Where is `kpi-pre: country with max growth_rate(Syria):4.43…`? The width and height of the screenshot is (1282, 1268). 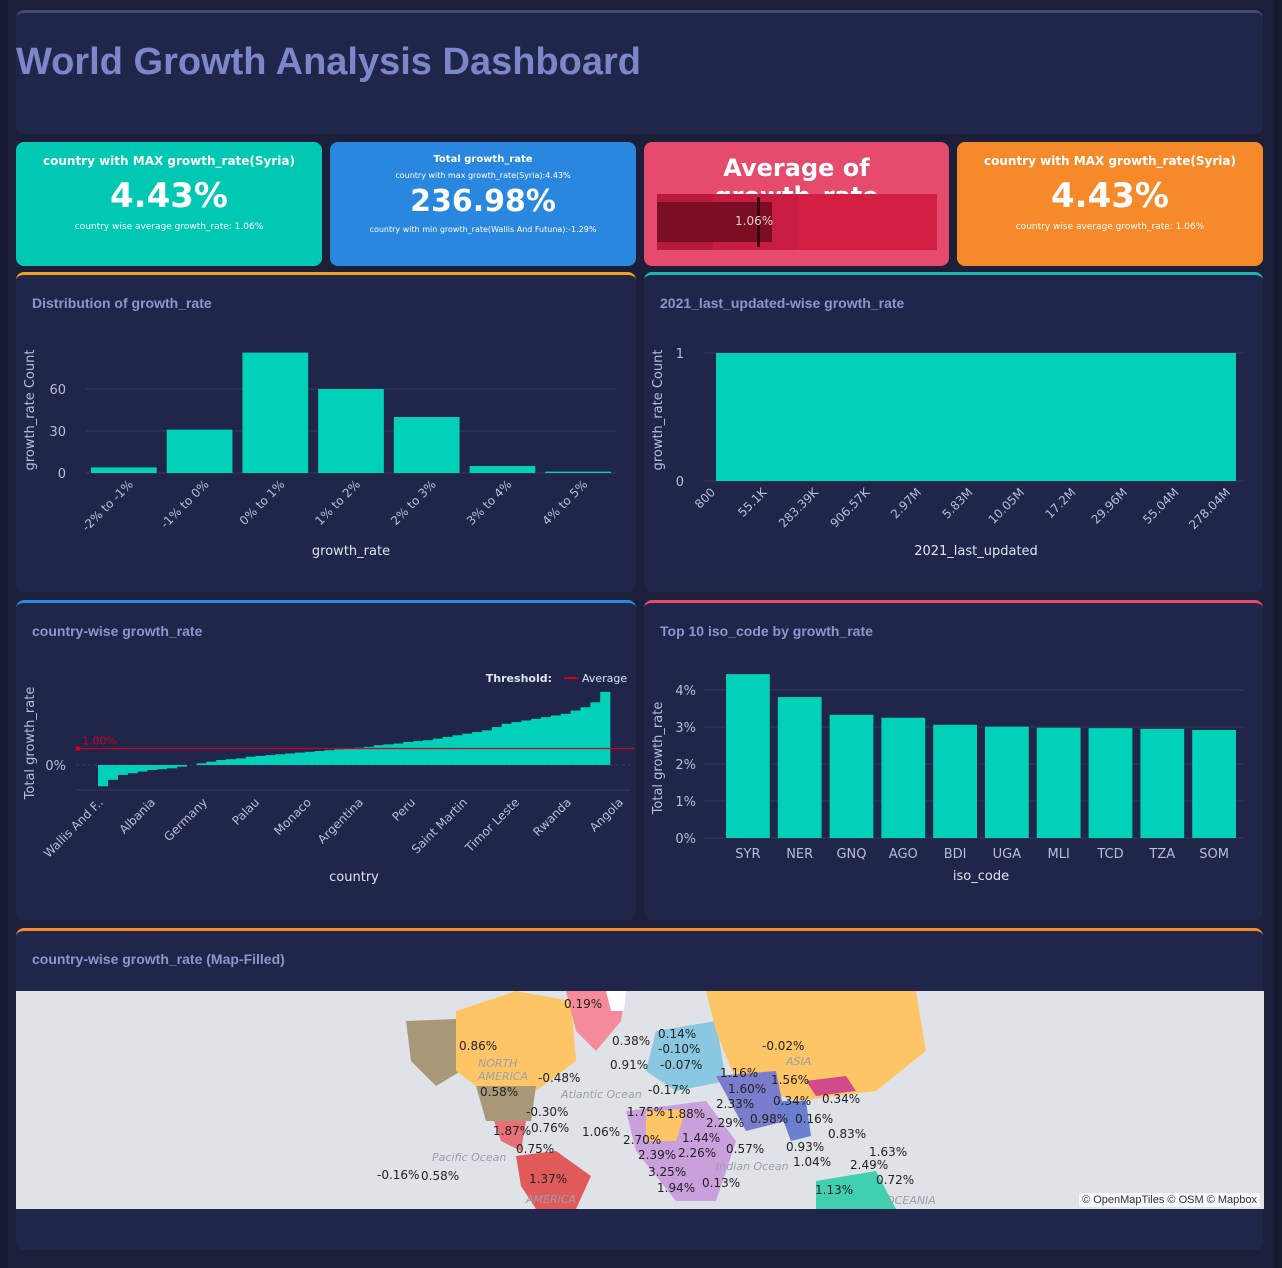
kpi-pre: country with max growth_rate(Syria):4.43… is located at coordinates (483, 175).